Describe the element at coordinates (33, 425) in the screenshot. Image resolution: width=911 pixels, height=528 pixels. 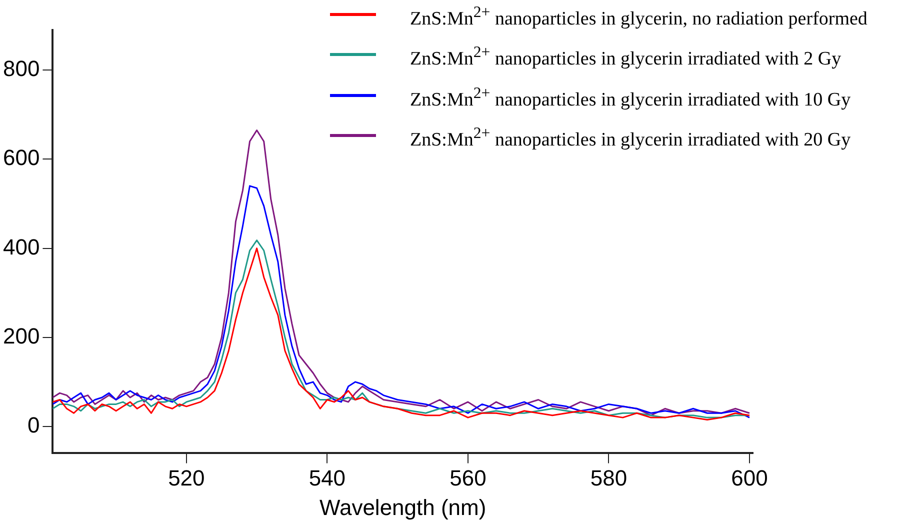
I see `y-tick-label: 0` at that location.